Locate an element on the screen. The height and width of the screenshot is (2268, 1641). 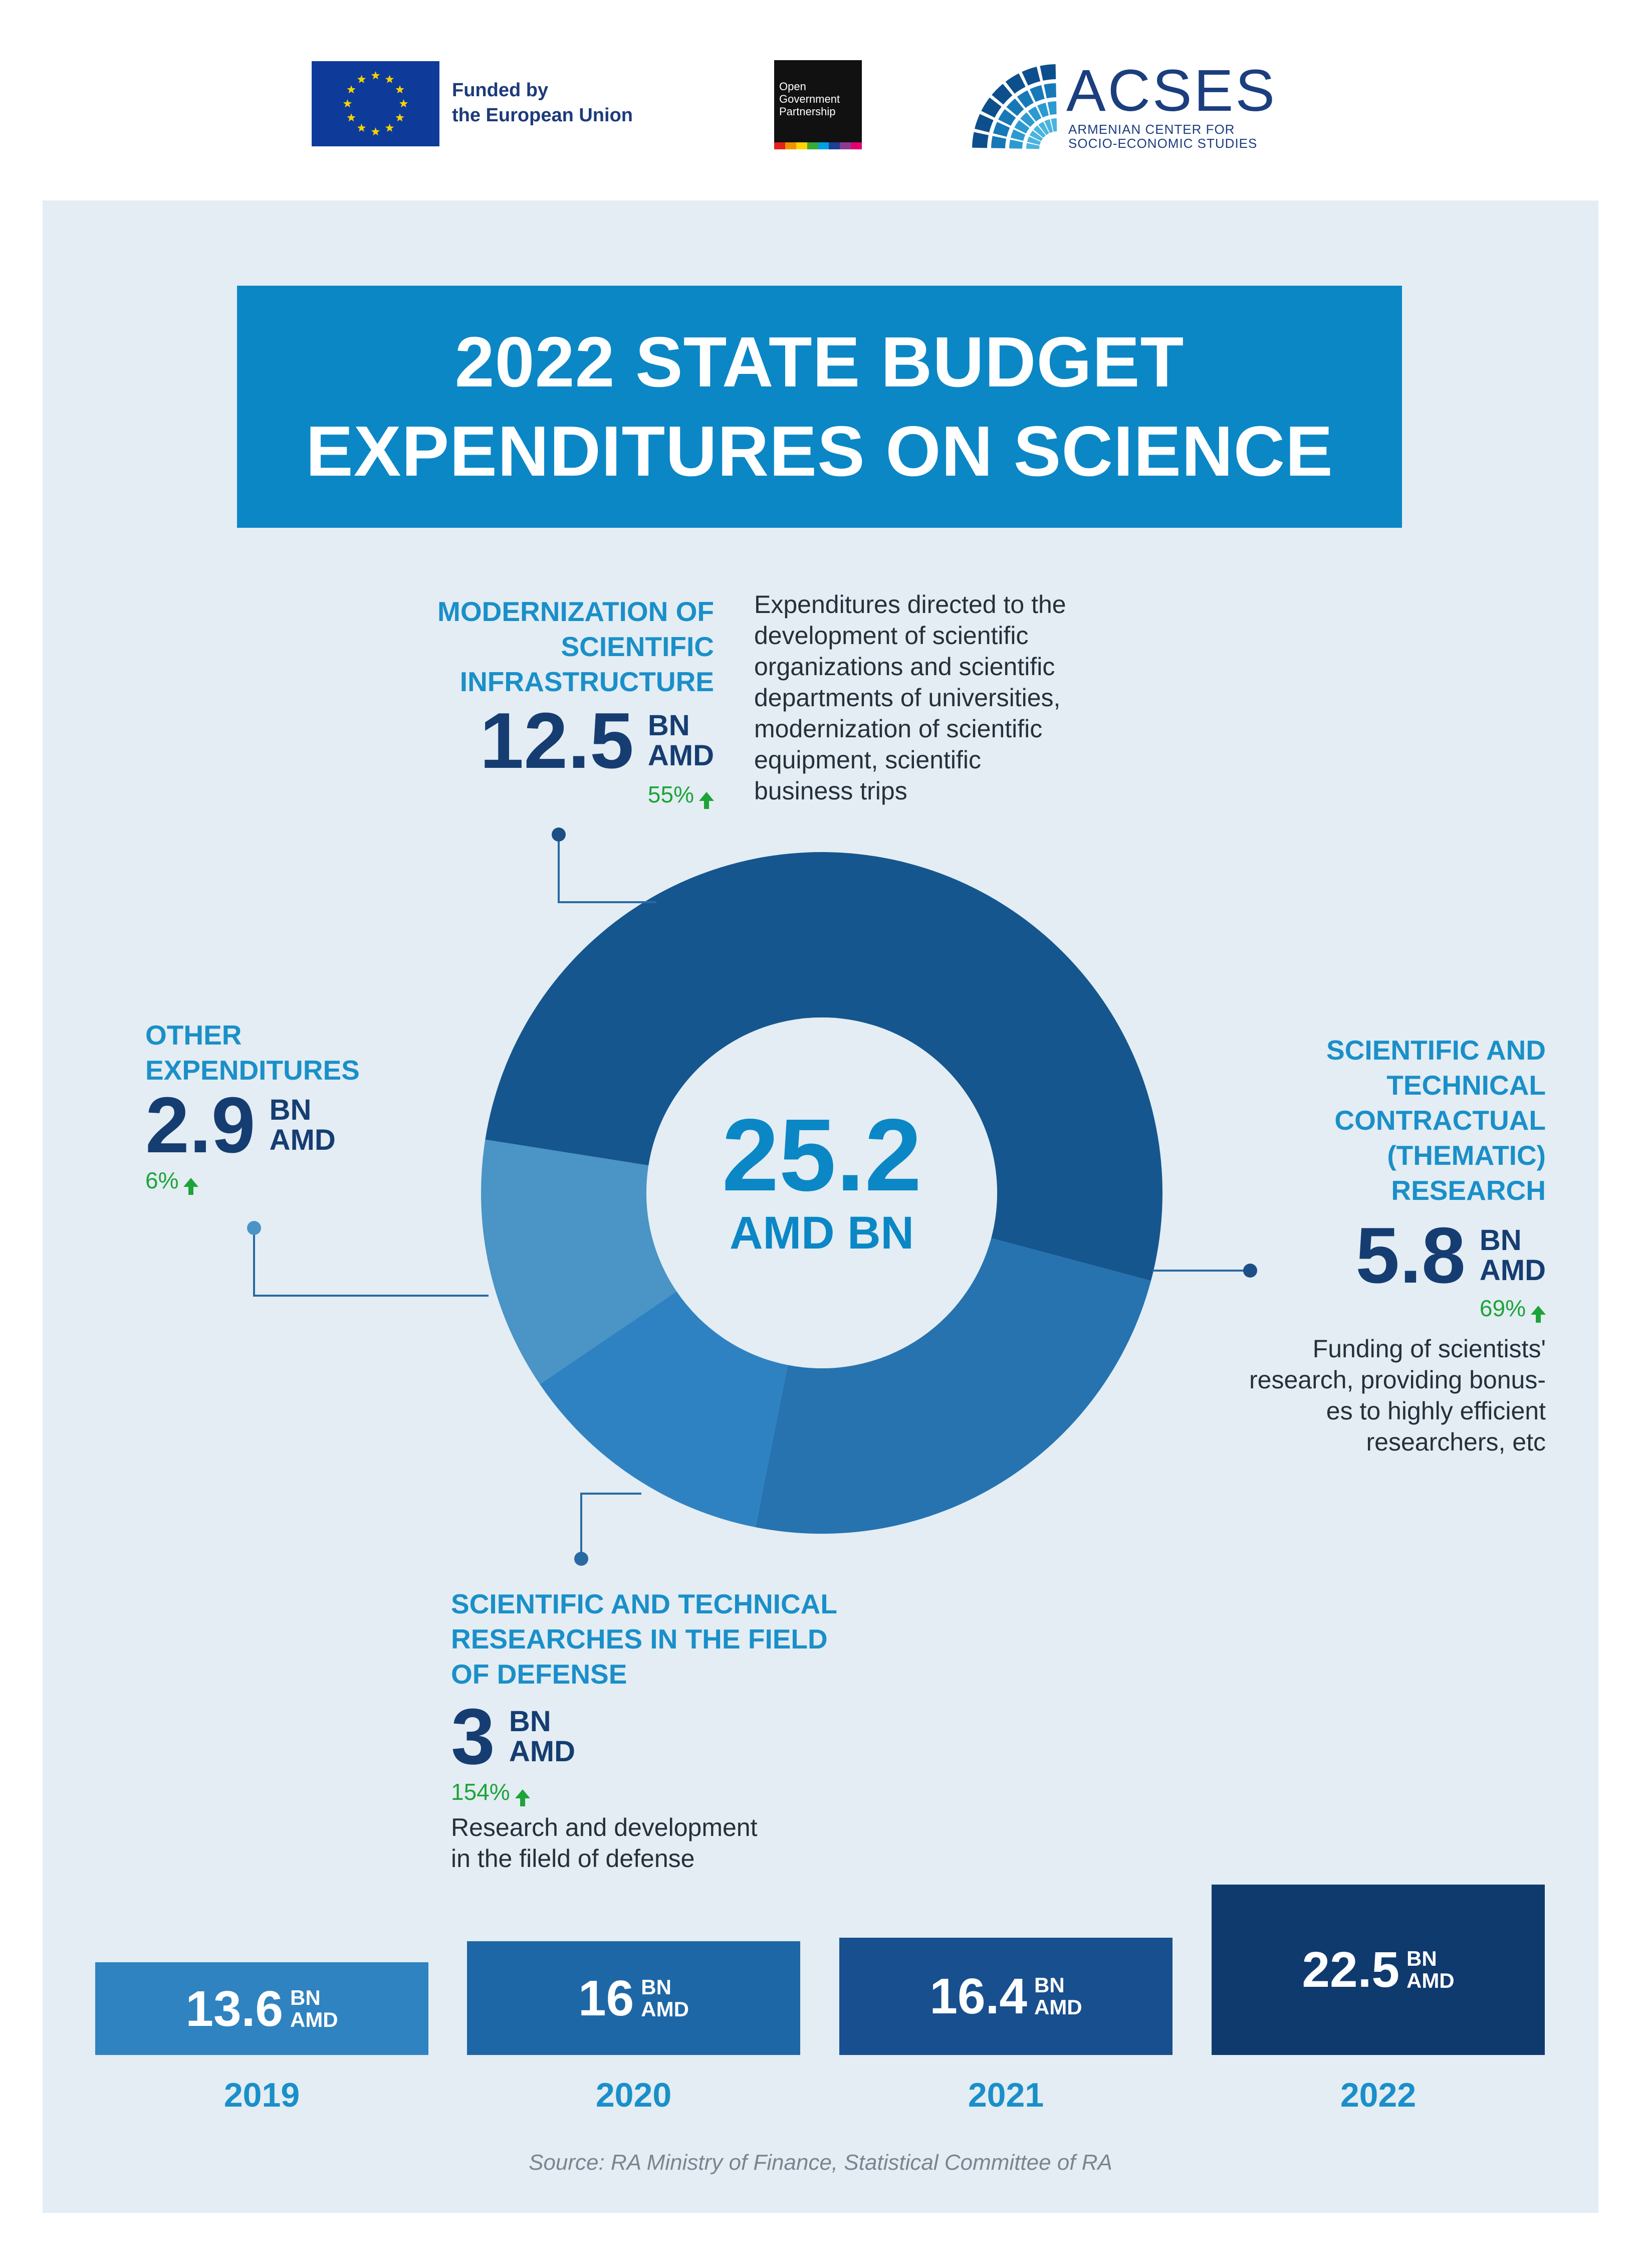
thematic-title-line5: RESEARCH is located at coordinates (1468, 1191).